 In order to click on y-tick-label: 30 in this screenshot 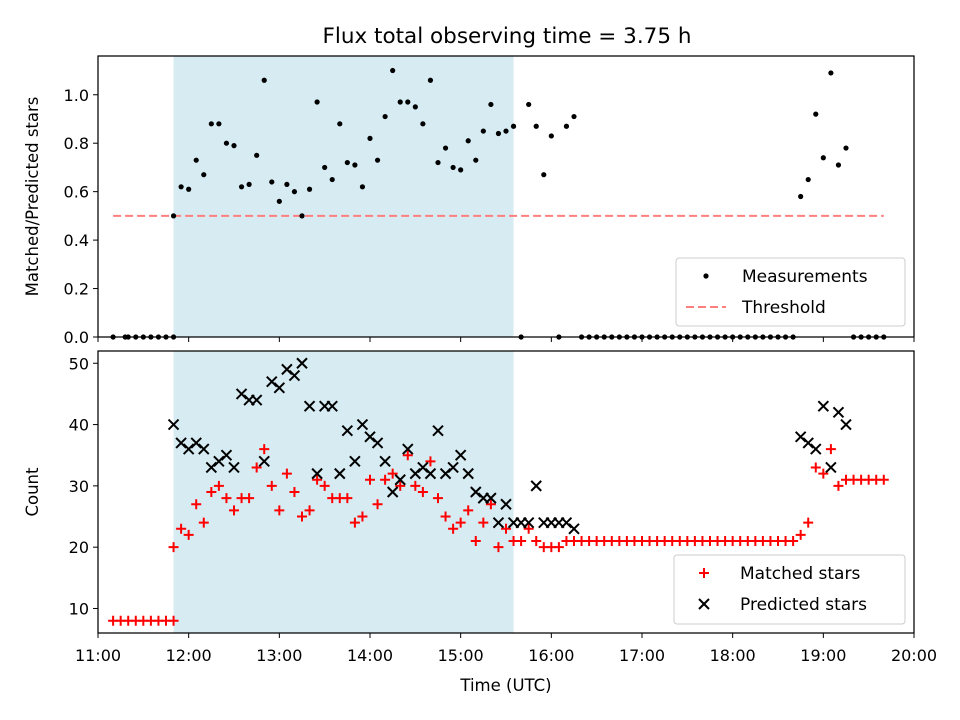, I will do `click(79, 486)`.